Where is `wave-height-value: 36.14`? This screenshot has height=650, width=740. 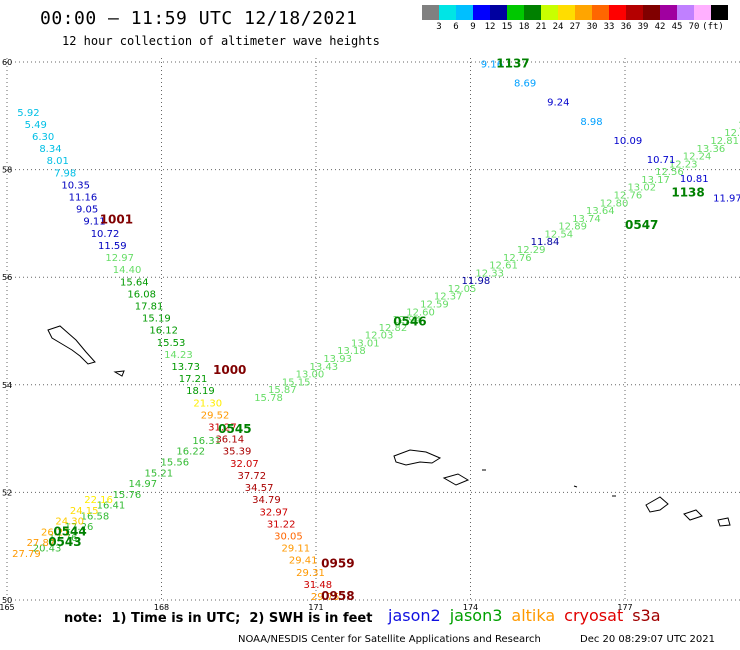
wave-height-value: 36.14 is located at coordinates (229, 440).